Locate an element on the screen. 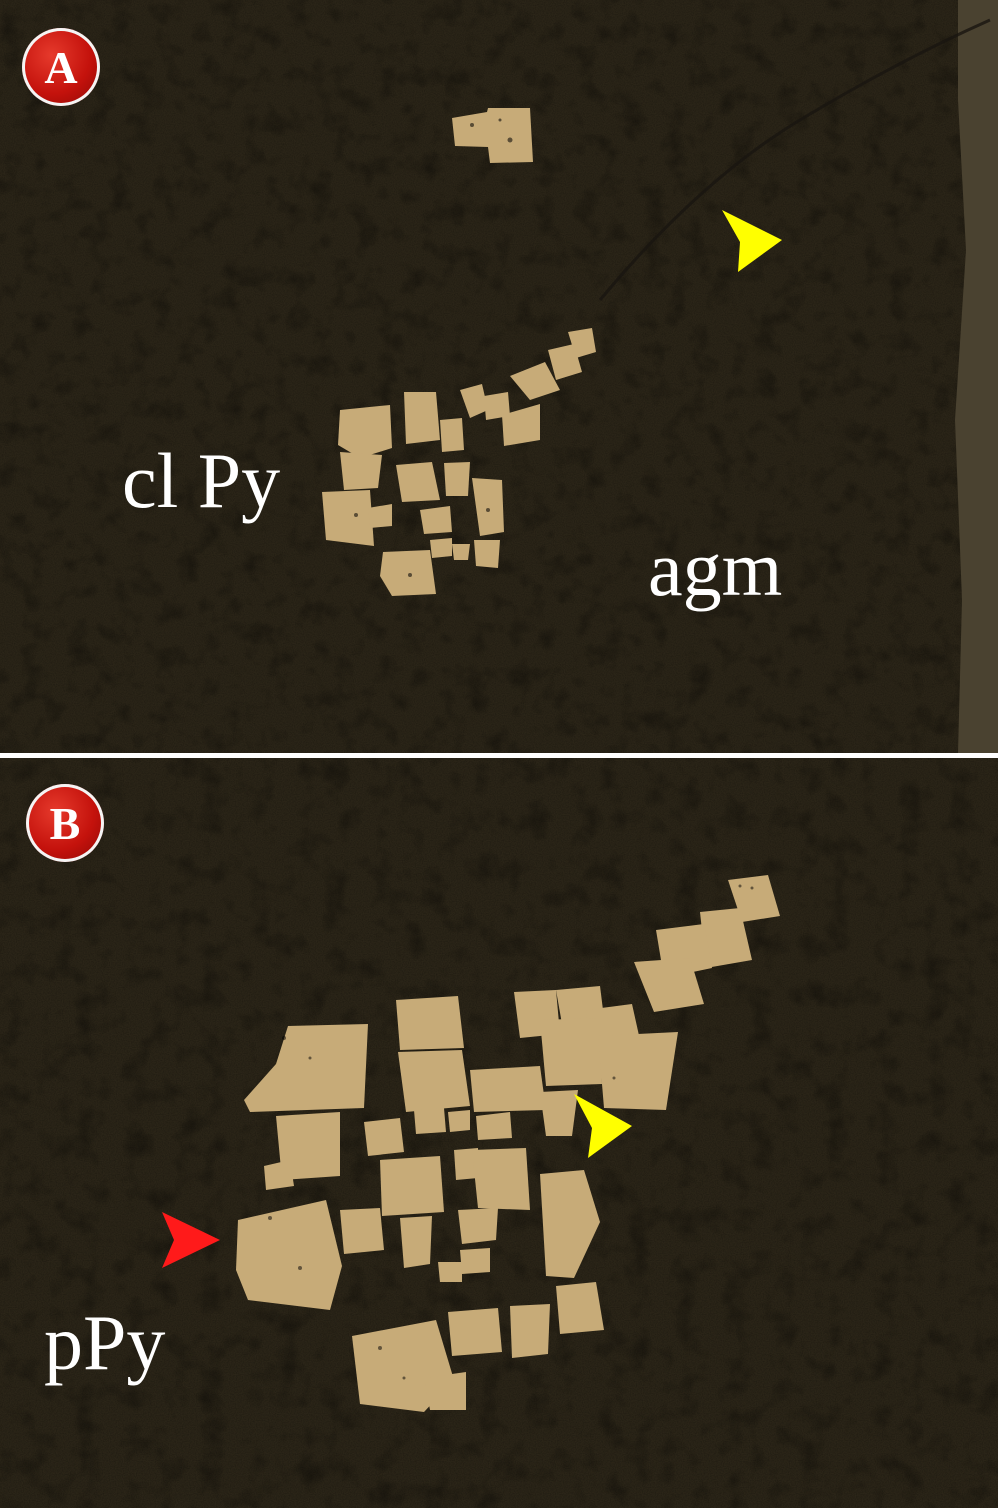  pyrite-grain-isolated is located at coordinates (492, 135).